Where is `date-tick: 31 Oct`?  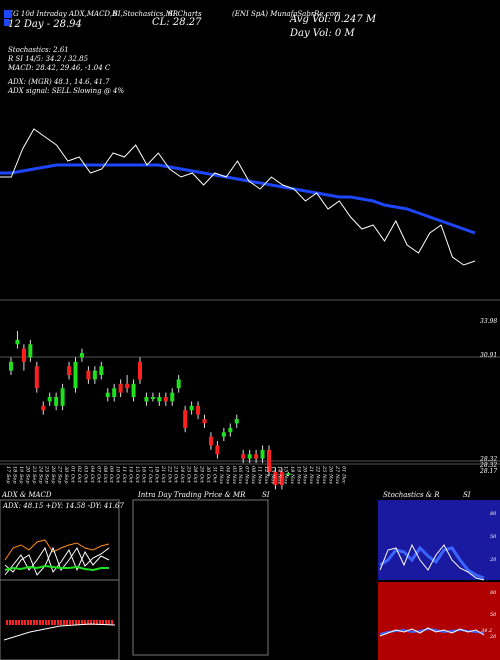 date-tick: 31 Oct is located at coordinates (214, 475).